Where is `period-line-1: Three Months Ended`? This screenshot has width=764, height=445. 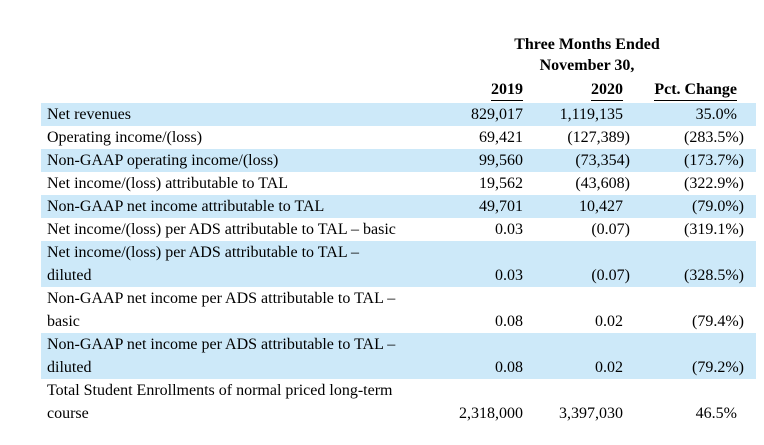
period-line-1: Three Months Ended is located at coordinates (587, 44).